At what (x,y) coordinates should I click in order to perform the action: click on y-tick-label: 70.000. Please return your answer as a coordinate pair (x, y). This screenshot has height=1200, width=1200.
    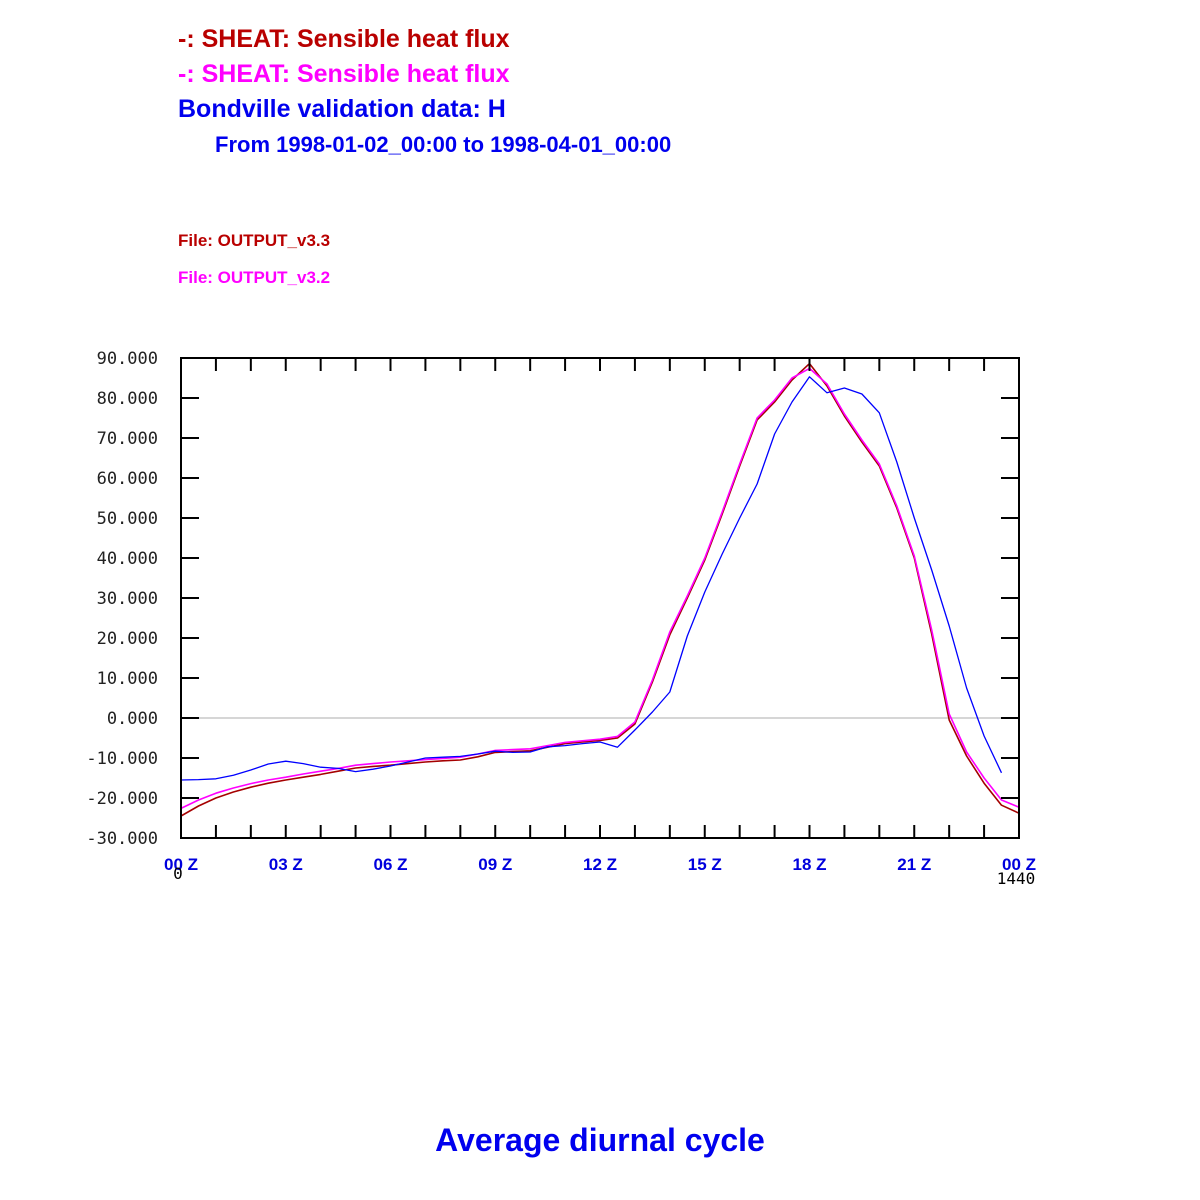
    Looking at the image, I should click on (127, 439).